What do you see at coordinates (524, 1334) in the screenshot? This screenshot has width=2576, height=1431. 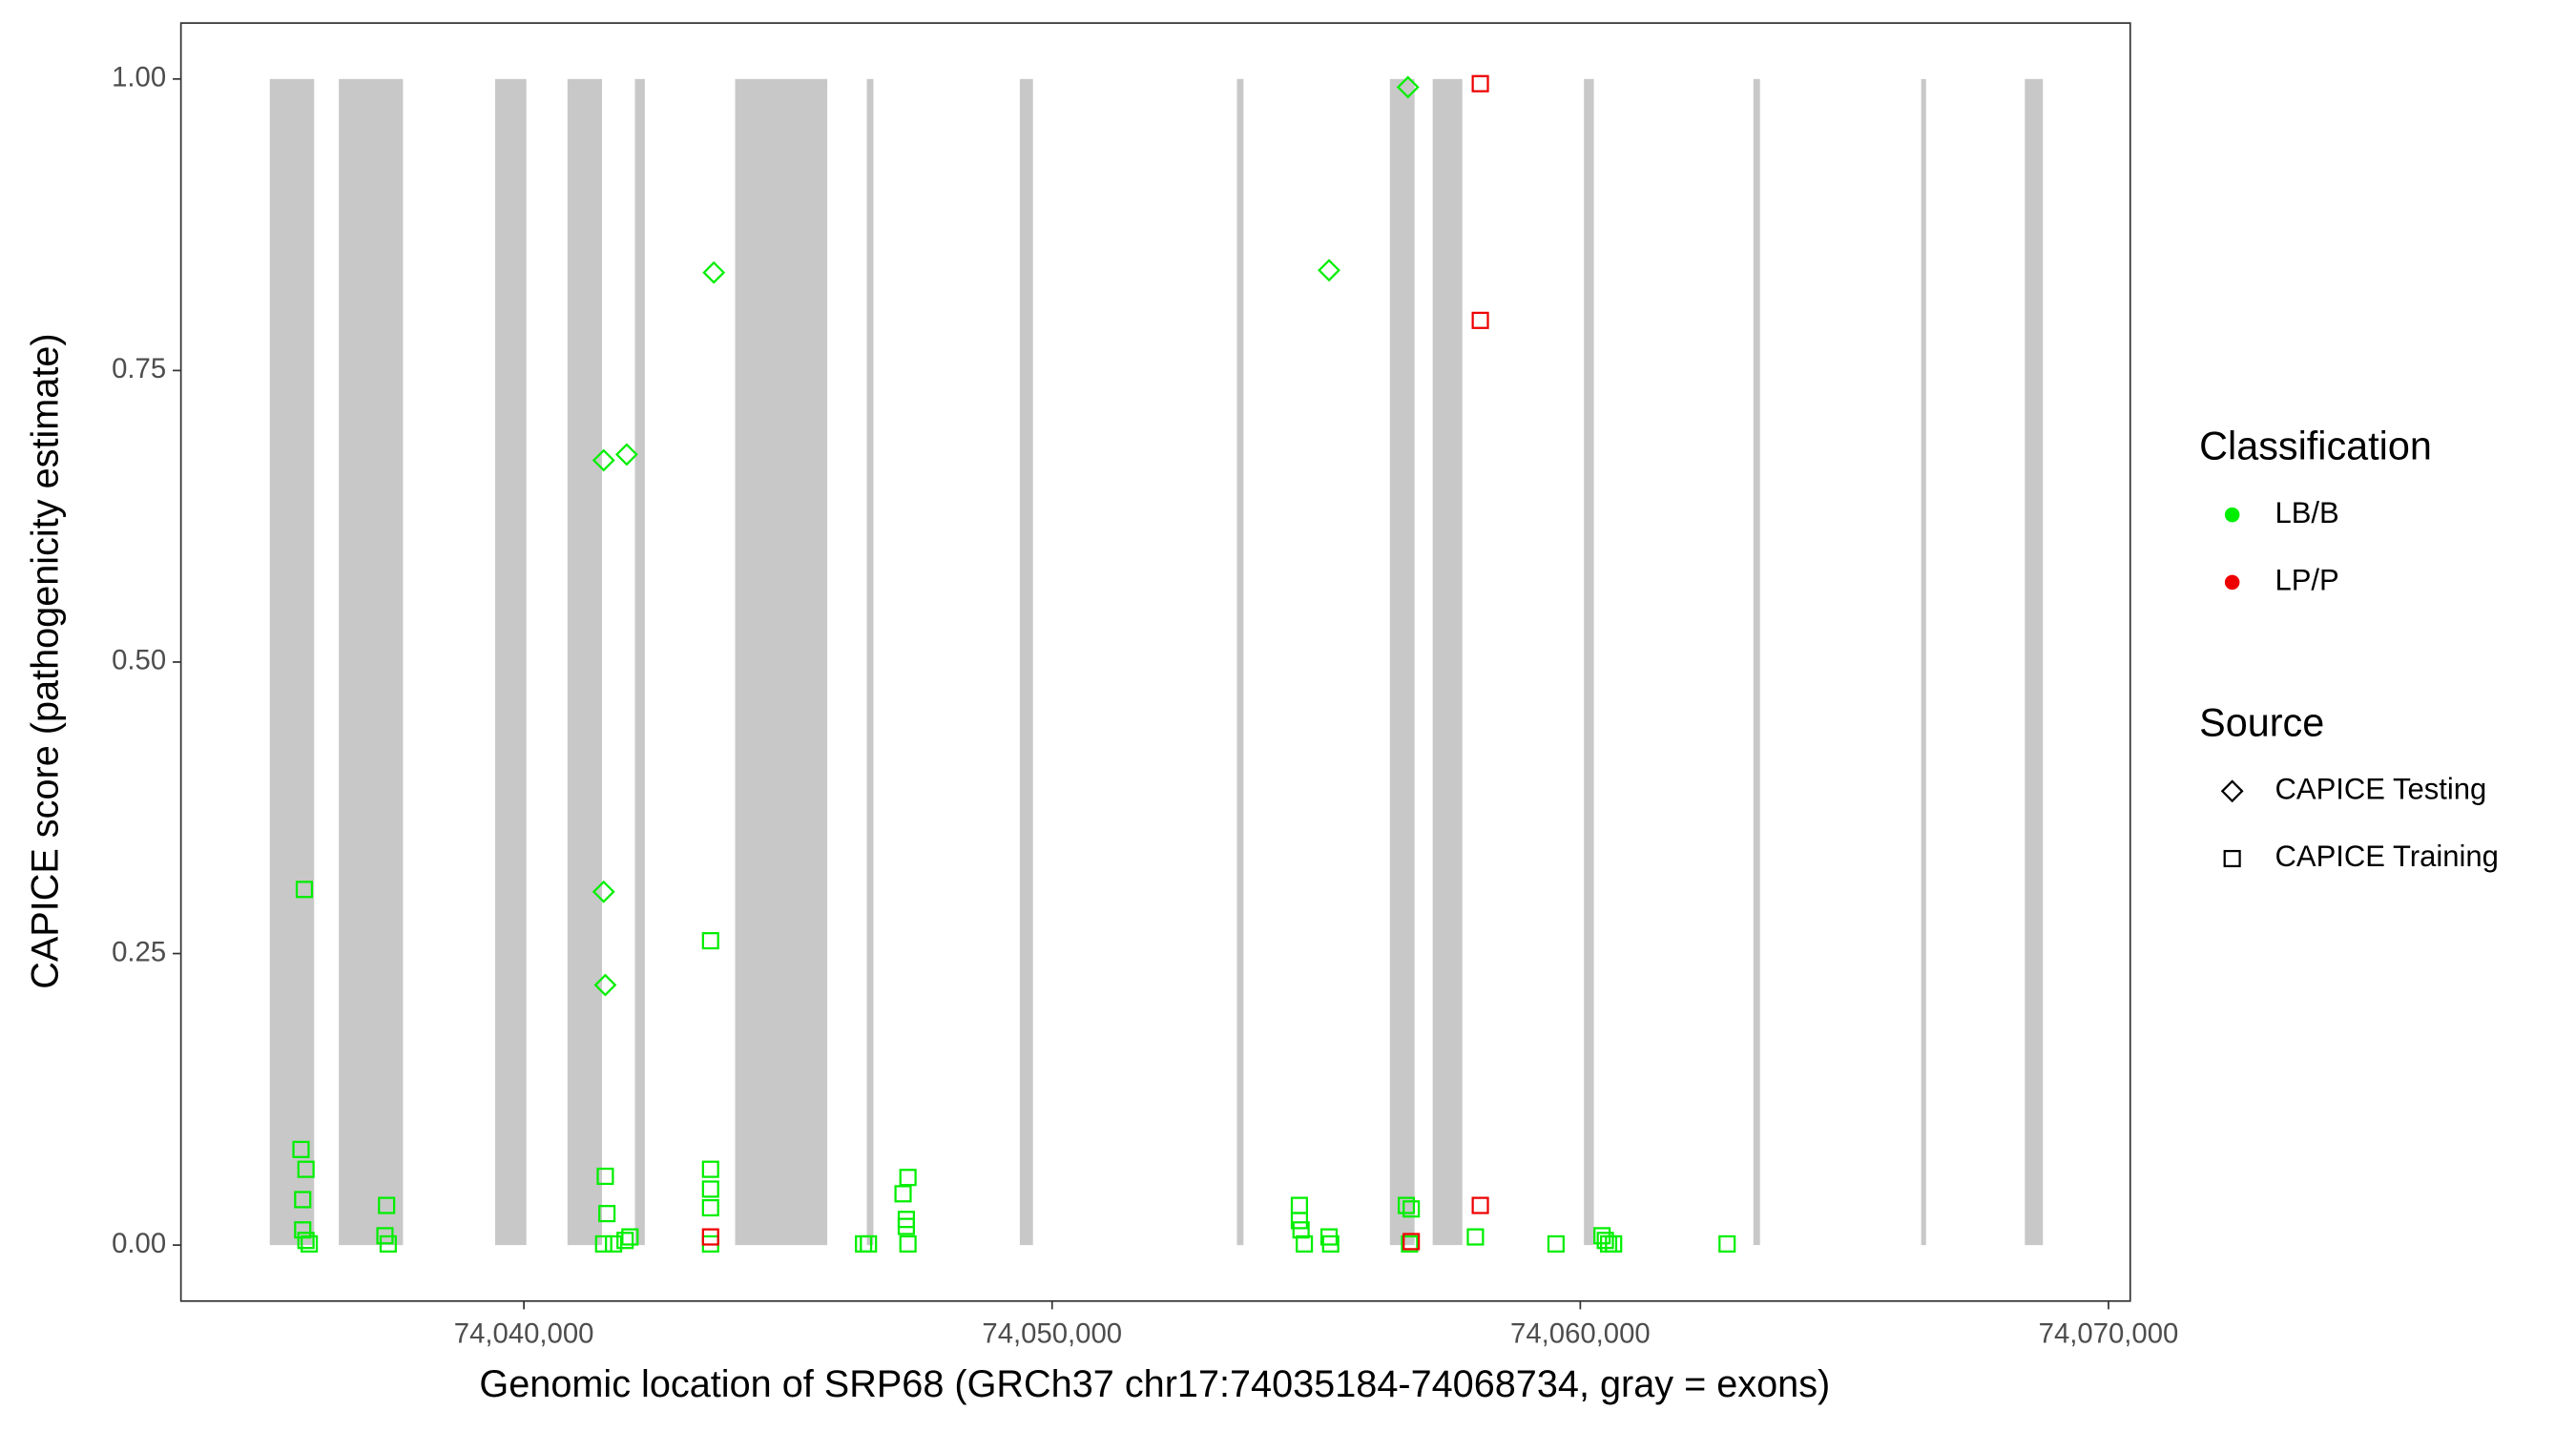 I see `x-tick-label: 74,040,000` at bounding box center [524, 1334].